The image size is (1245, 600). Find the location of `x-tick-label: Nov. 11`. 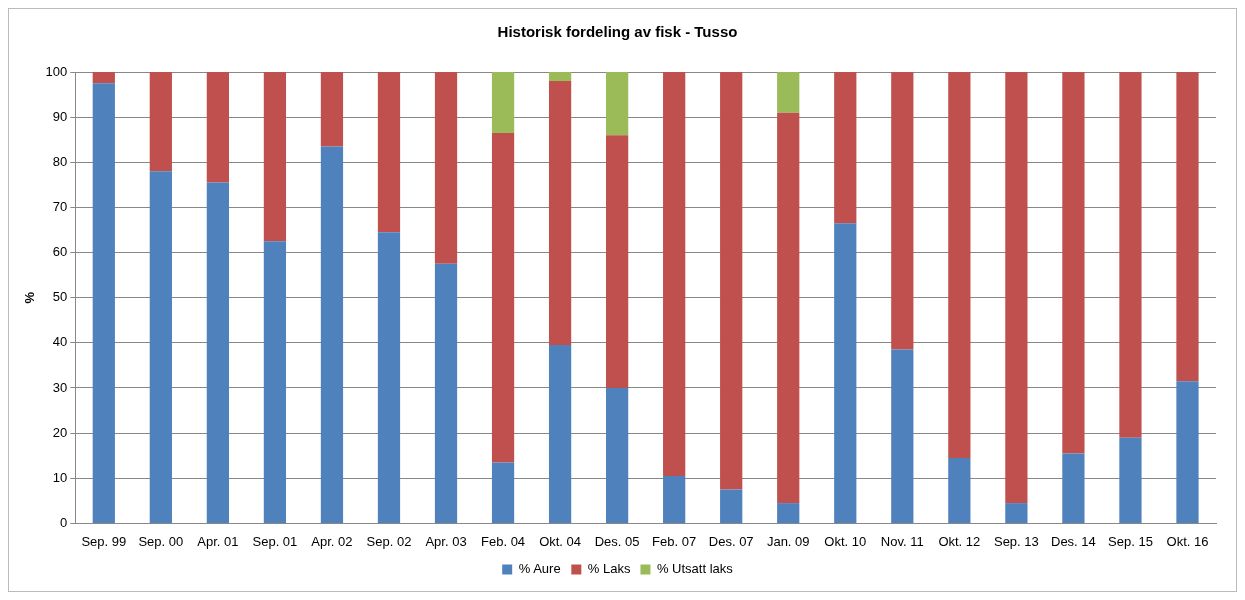

x-tick-label: Nov. 11 is located at coordinates (902, 541).